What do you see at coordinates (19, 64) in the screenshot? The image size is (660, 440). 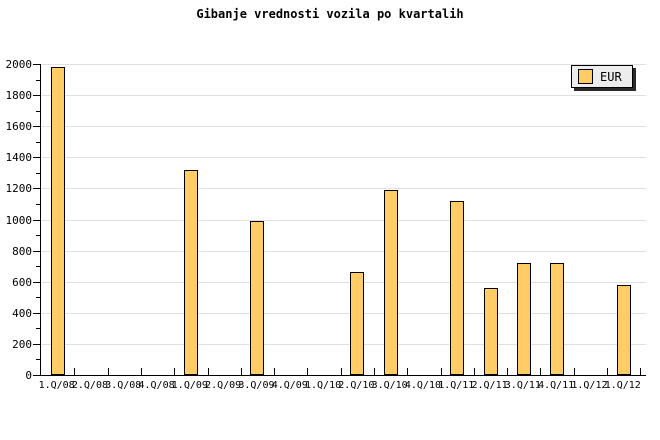 I see `y-tick-label: 2000` at bounding box center [19, 64].